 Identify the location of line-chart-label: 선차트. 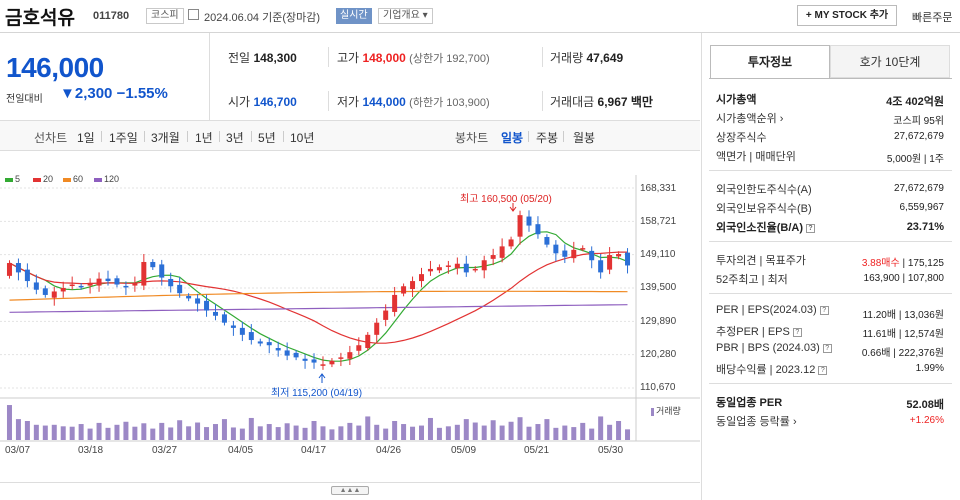
(51, 138).